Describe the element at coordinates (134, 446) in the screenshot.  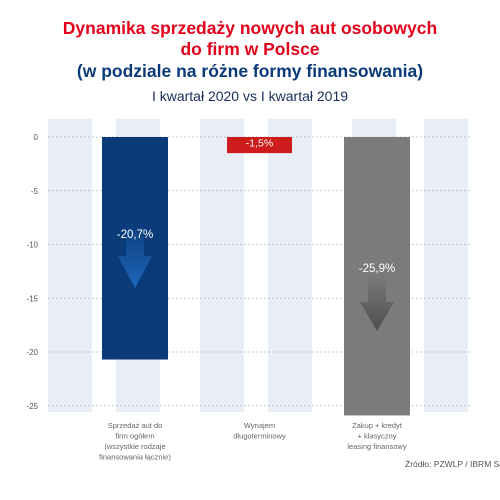
I see `category-label: (wszystkie rodzaje` at that location.